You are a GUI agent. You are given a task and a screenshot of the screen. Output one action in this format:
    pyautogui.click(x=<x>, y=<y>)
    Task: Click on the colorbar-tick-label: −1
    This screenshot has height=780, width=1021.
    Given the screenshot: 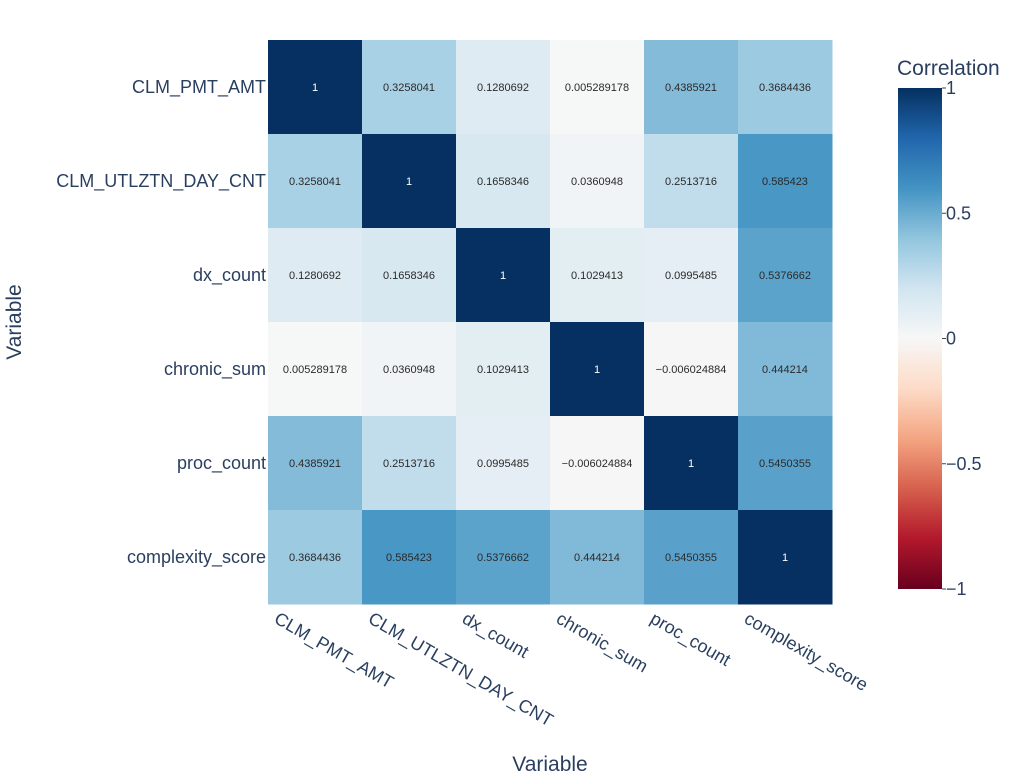 What is the action you would take?
    pyautogui.click(x=956, y=589)
    